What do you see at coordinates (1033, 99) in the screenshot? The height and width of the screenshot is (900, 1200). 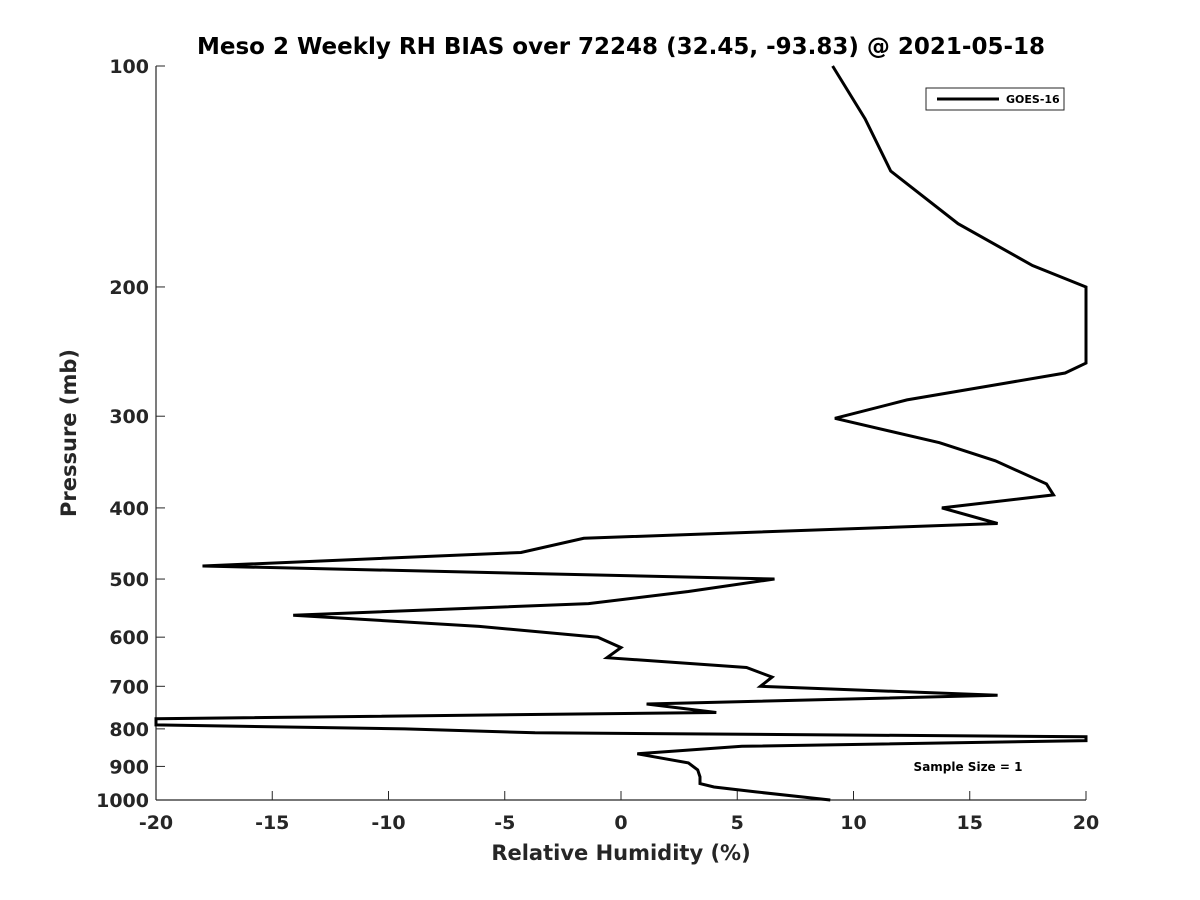 I see `legend-label-goes-16: GOES-16` at bounding box center [1033, 99].